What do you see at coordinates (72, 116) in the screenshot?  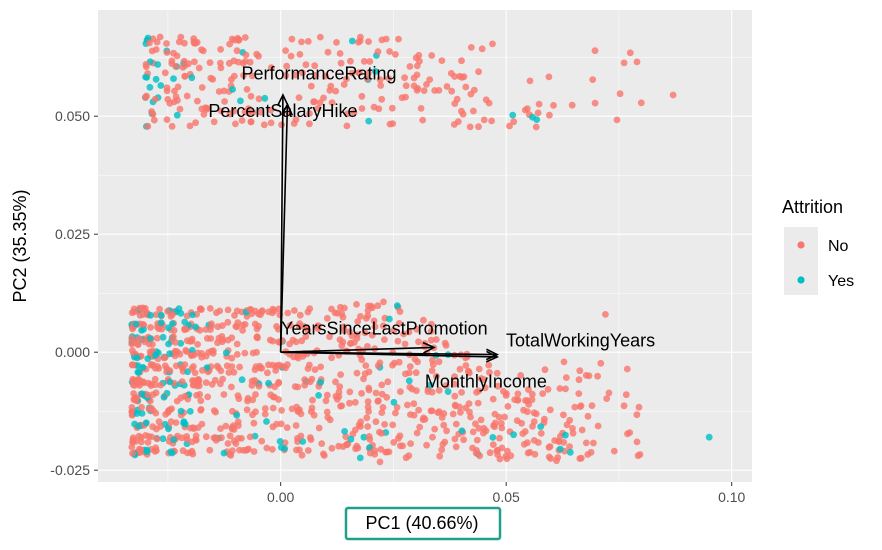 I see `y-tick-label: 0.050` at bounding box center [72, 116].